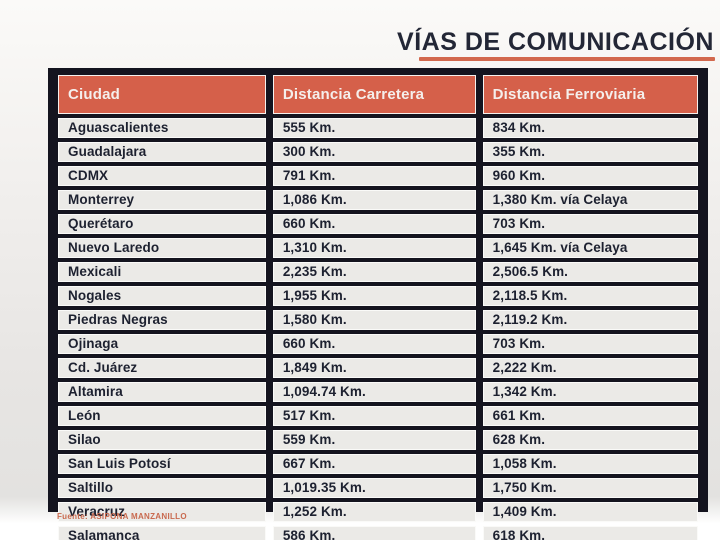  What do you see at coordinates (590, 464) in the screenshot?
I see `rail-distance-cell: 1,058 Km.` at bounding box center [590, 464].